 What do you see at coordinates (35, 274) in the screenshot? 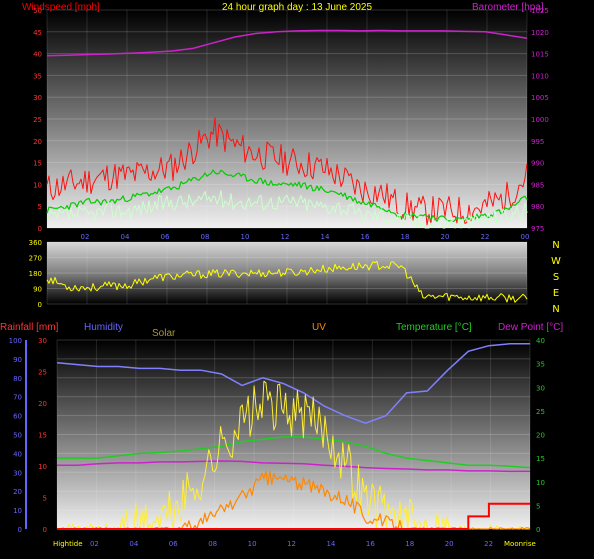
I see `direction-tick-label: 180` at bounding box center [35, 274].